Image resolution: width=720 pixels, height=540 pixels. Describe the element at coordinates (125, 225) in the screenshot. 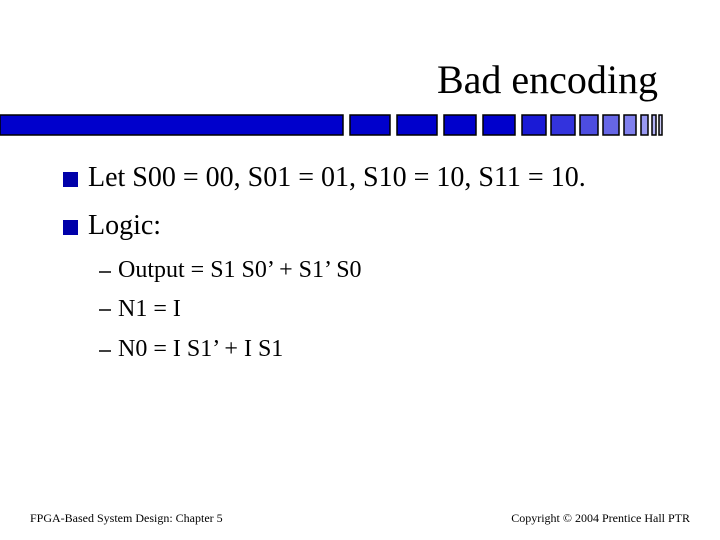

I see `bullet: Logic:` at that location.